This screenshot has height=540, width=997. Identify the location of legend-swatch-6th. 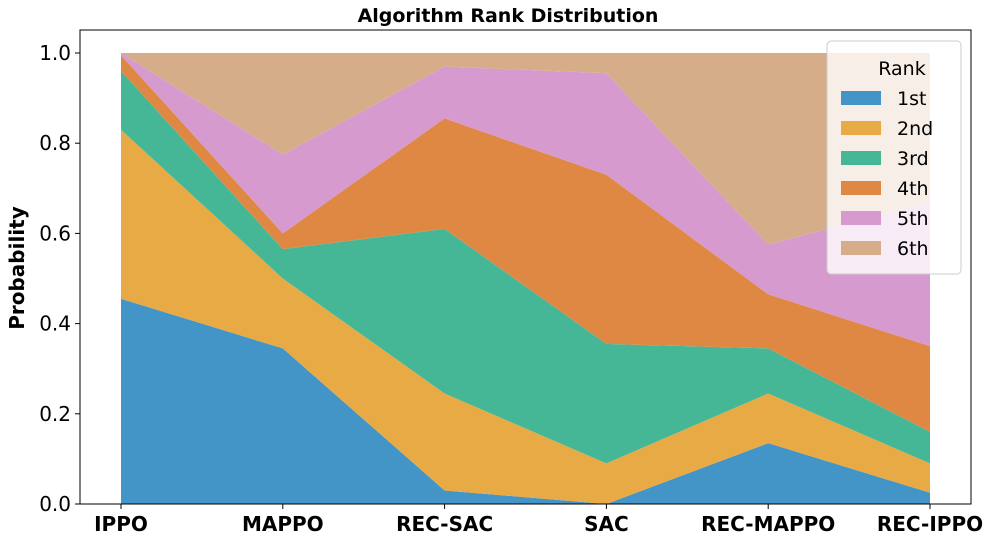
(861, 248).